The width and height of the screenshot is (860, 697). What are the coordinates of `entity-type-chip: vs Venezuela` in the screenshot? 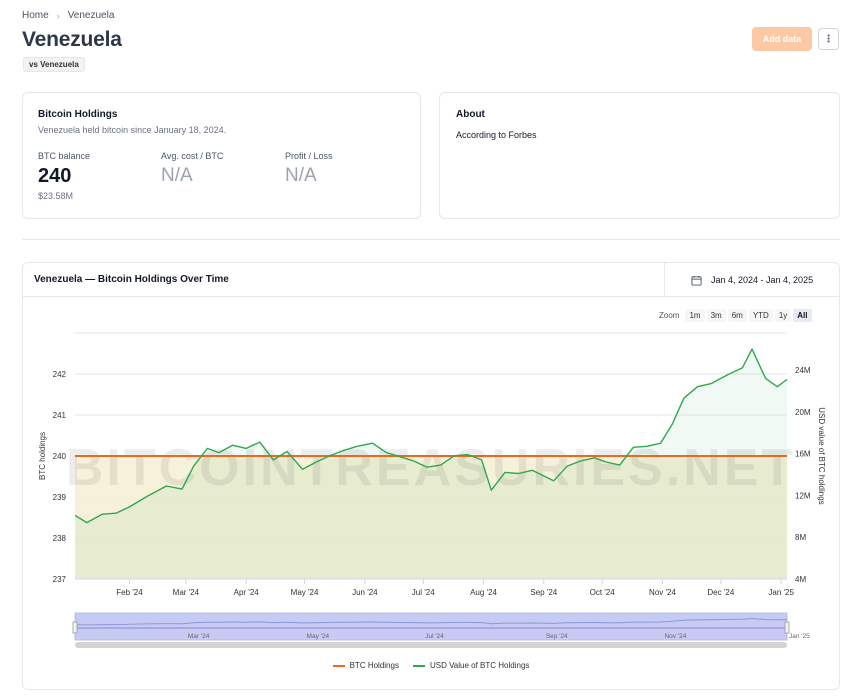 It's located at (54, 64).